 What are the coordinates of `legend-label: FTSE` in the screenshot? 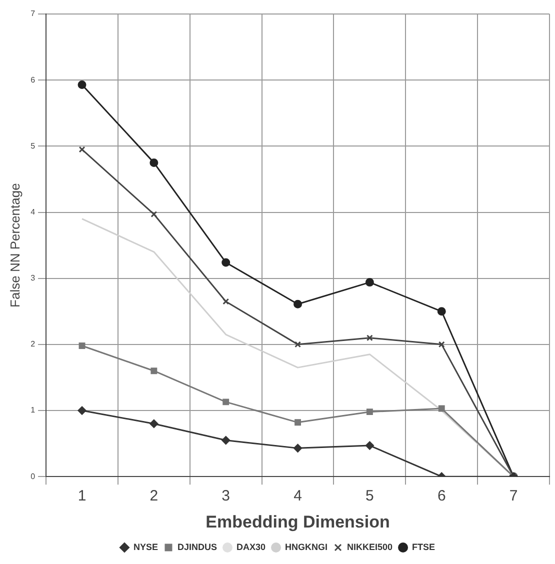 It's located at (424, 547).